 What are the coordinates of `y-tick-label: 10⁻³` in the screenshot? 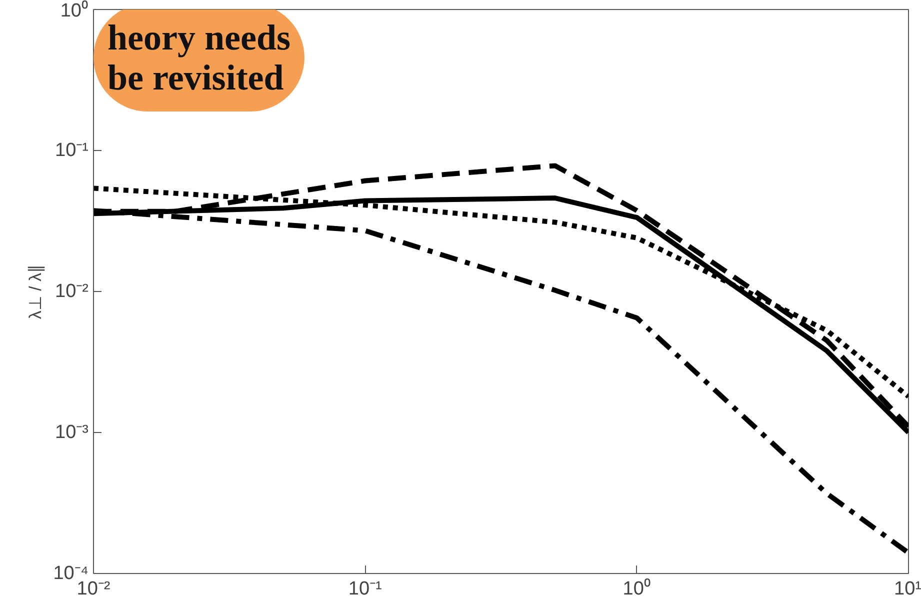 It's located at (72, 432).